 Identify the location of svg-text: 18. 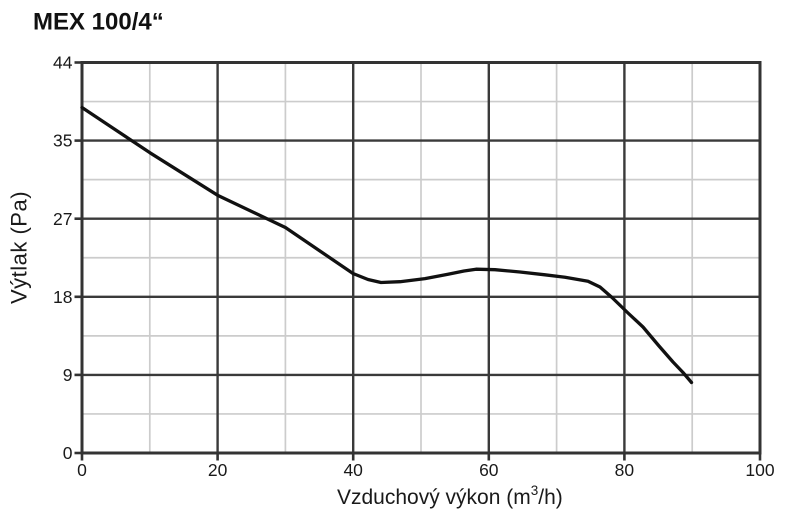
(62, 297).